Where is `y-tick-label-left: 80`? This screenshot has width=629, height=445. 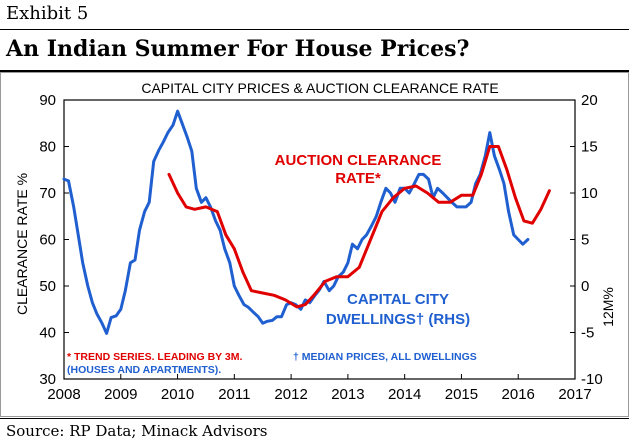
y-tick-label-left: 80 is located at coordinates (47, 147).